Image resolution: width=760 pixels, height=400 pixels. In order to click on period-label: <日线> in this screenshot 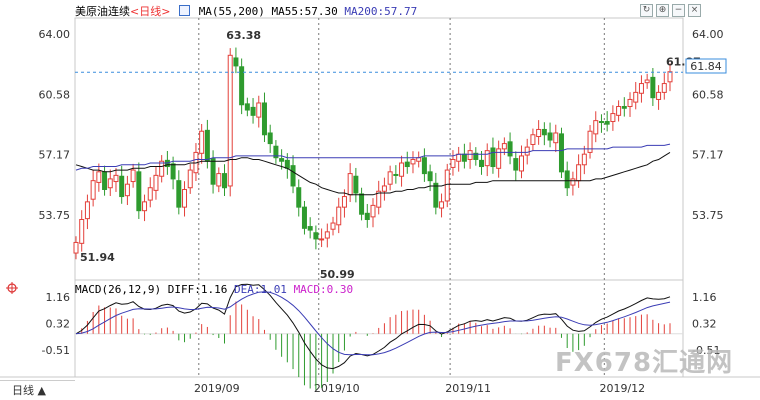, I will do `click(150, 11)`.